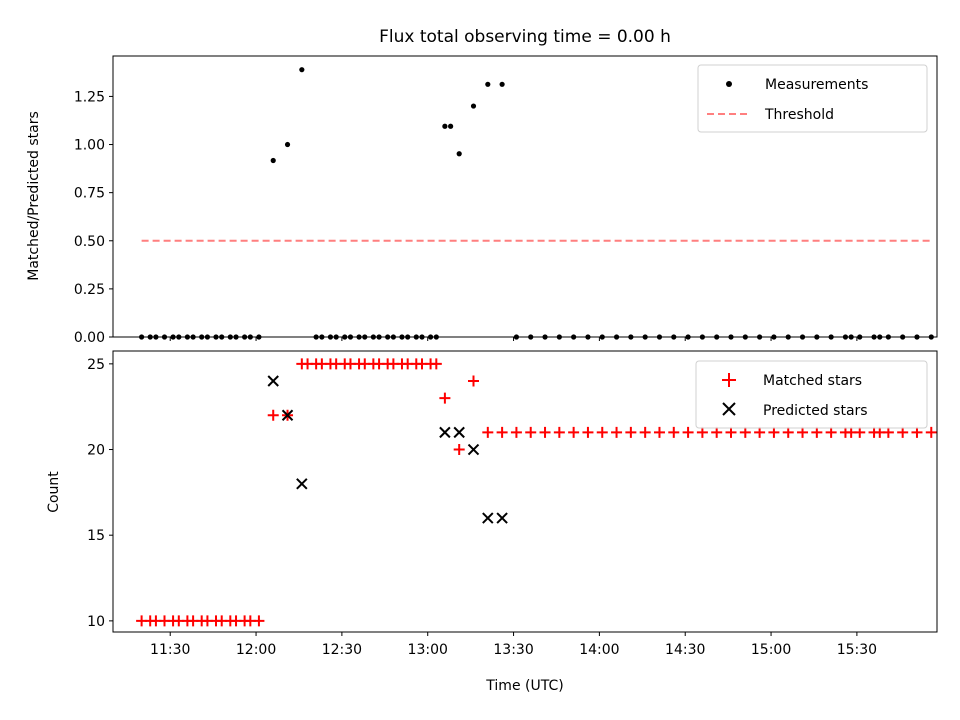  What do you see at coordinates (96, 365) in the screenshot?
I see `y-tick-label: 25` at bounding box center [96, 365].